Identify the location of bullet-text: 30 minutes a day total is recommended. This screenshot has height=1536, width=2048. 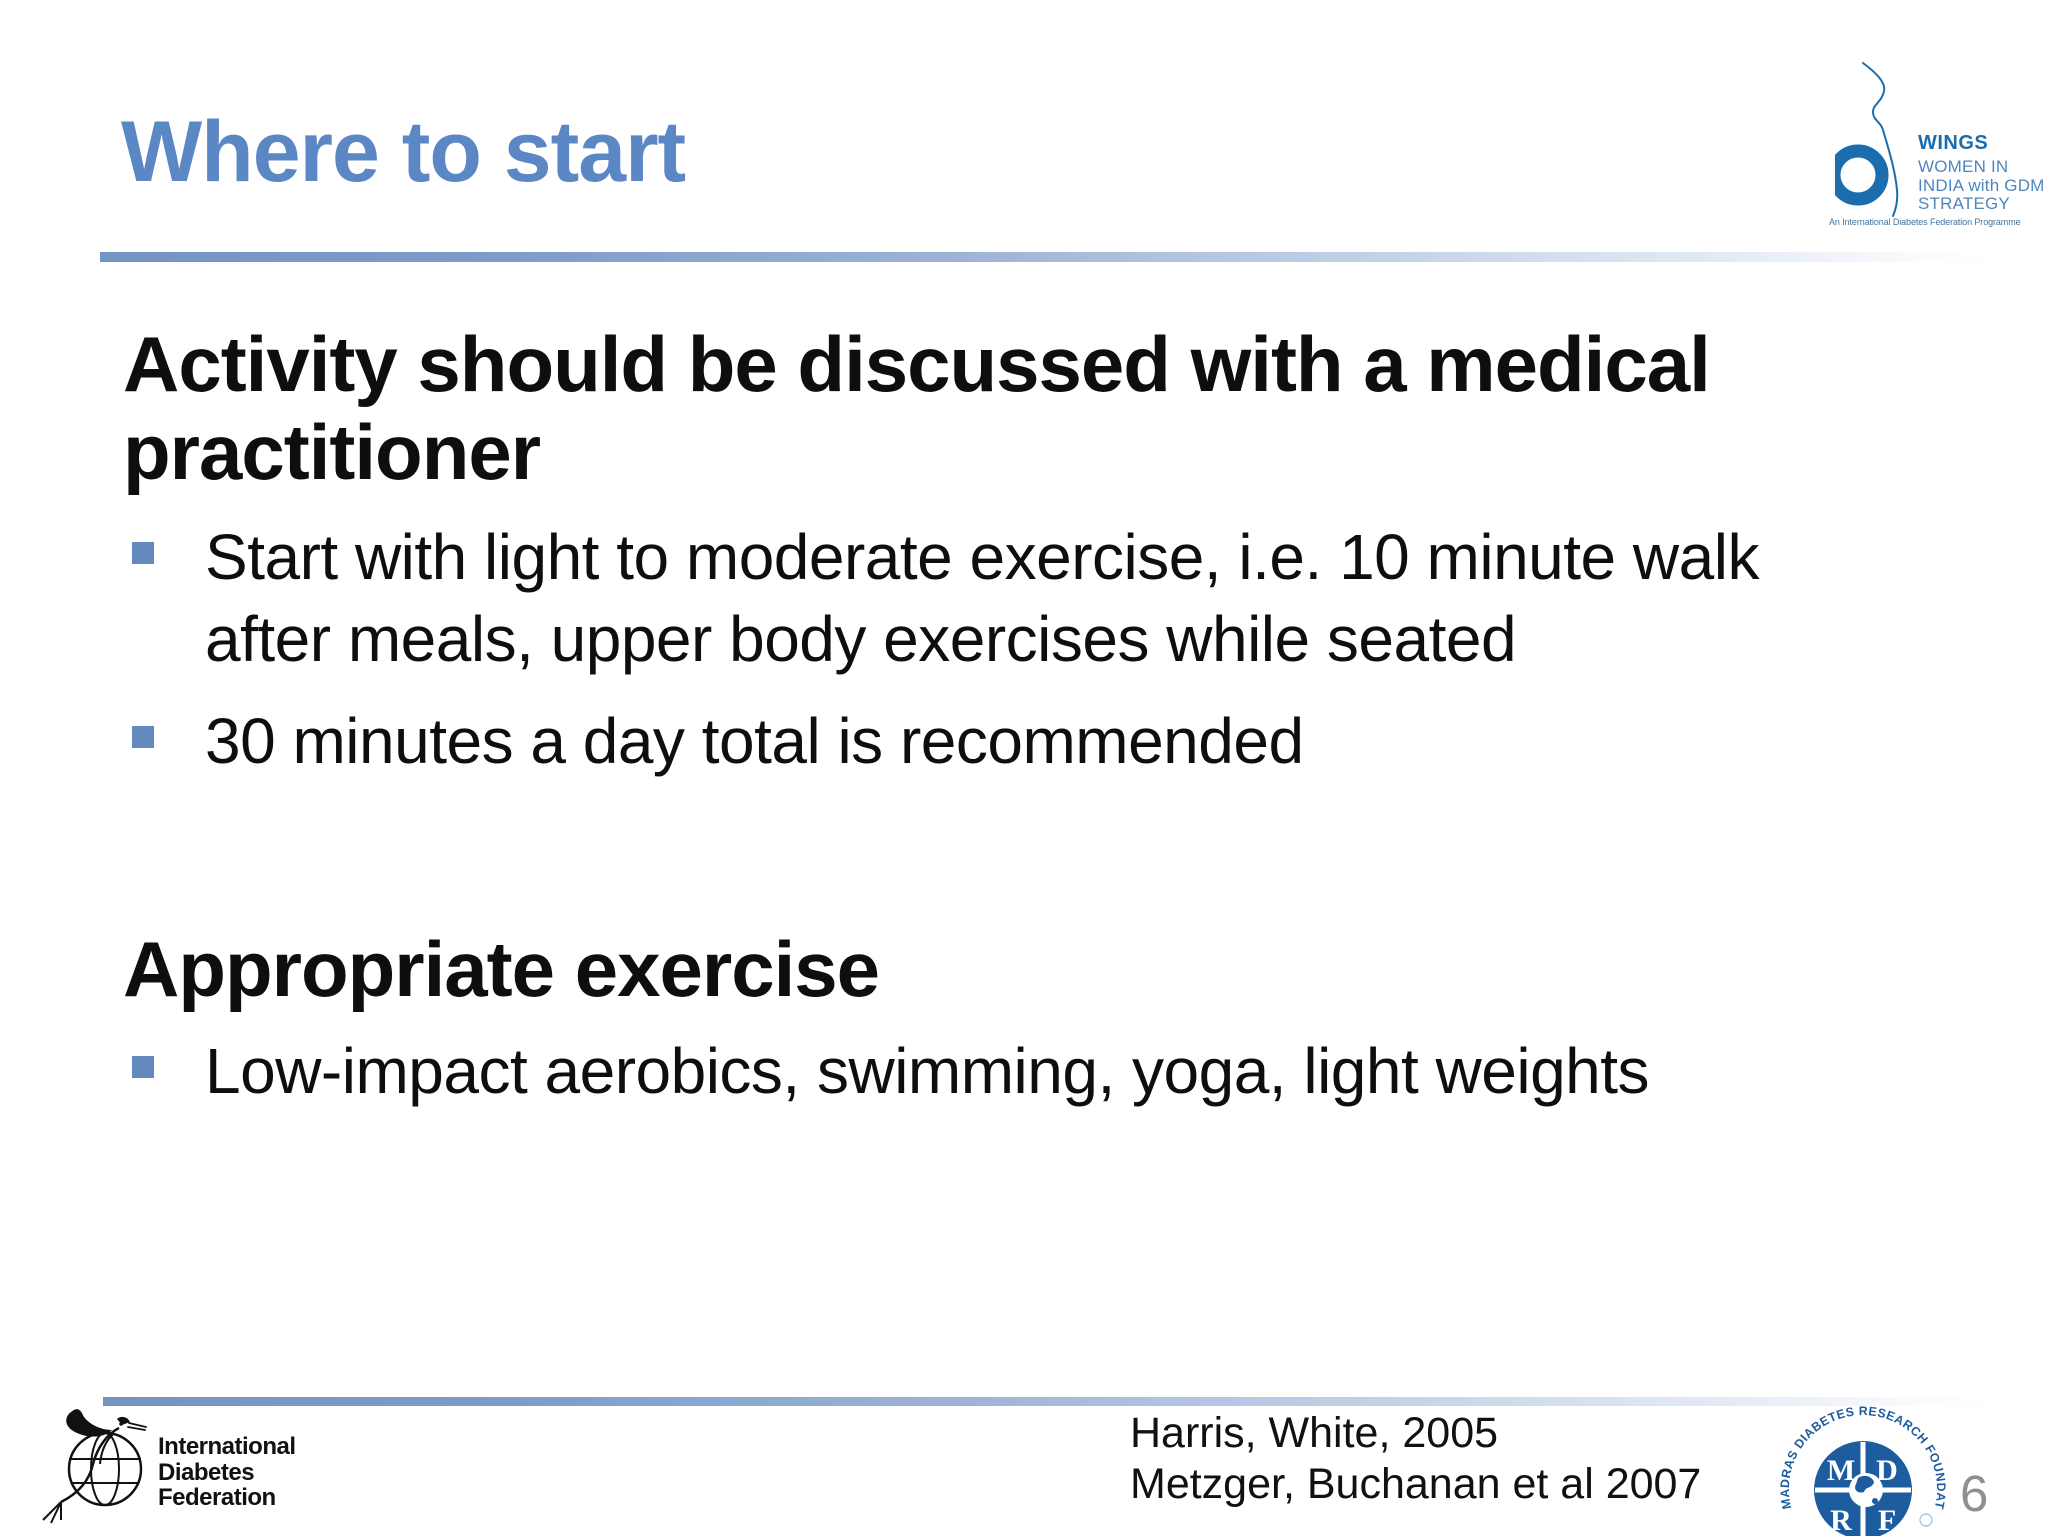
(754, 741).